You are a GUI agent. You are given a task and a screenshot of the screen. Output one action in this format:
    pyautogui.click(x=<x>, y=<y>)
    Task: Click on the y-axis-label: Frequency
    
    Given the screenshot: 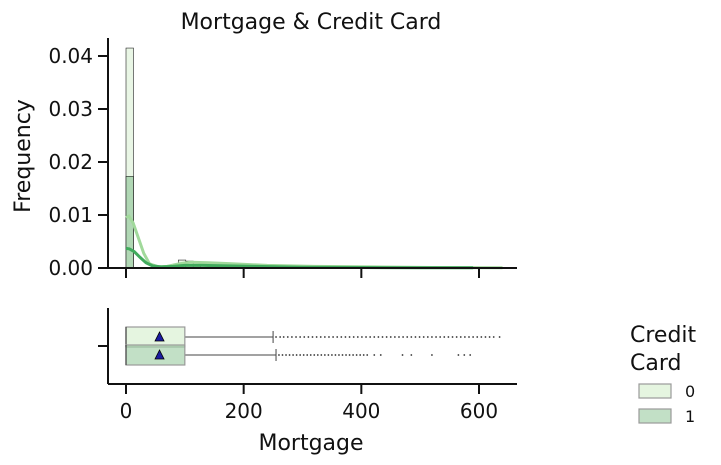 What is the action you would take?
    pyautogui.click(x=23, y=156)
    